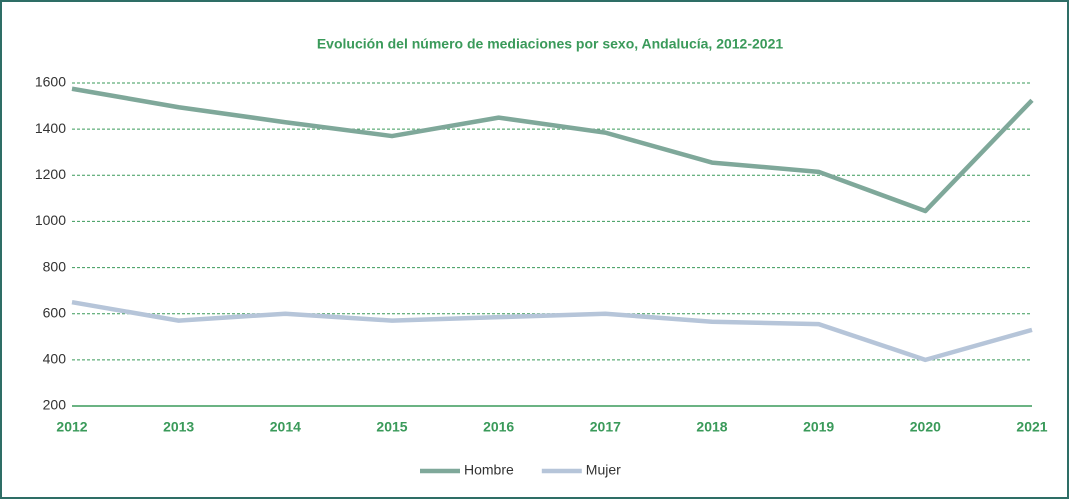  I want to click on y-tick-label: 400, so click(55, 359).